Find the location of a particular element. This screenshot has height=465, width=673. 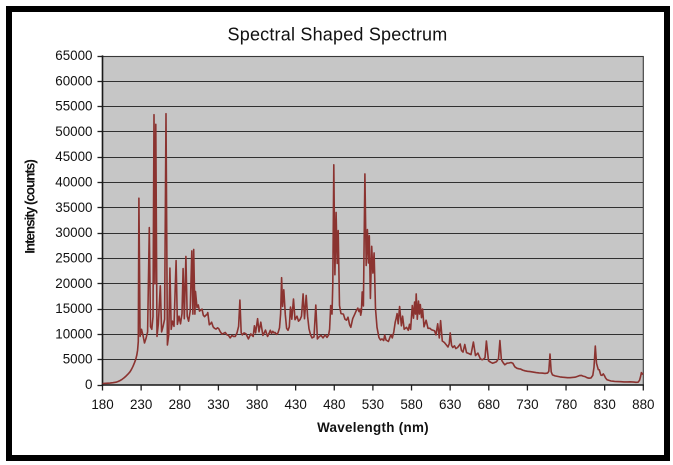

svg-text: 680 is located at coordinates (489, 404).